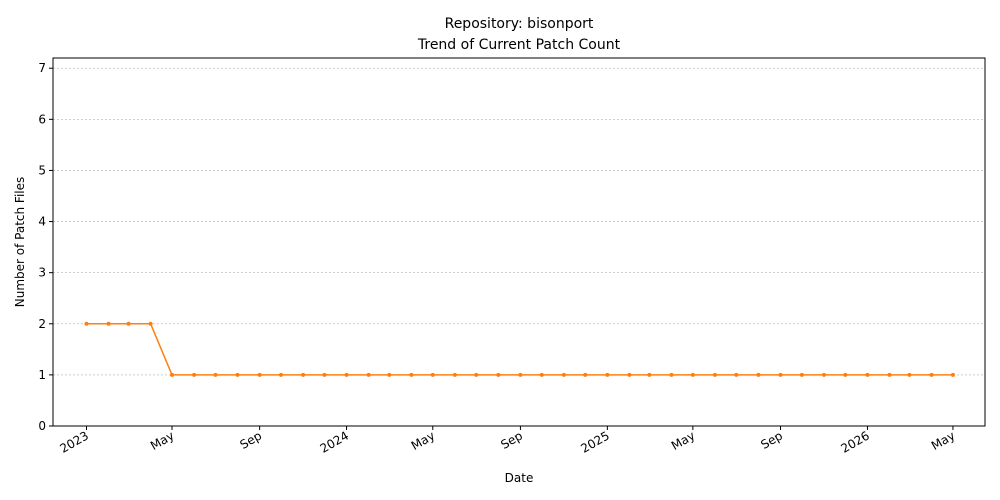  What do you see at coordinates (594, 441) in the screenshot?
I see `x-tick-label: 2025` at bounding box center [594, 441].